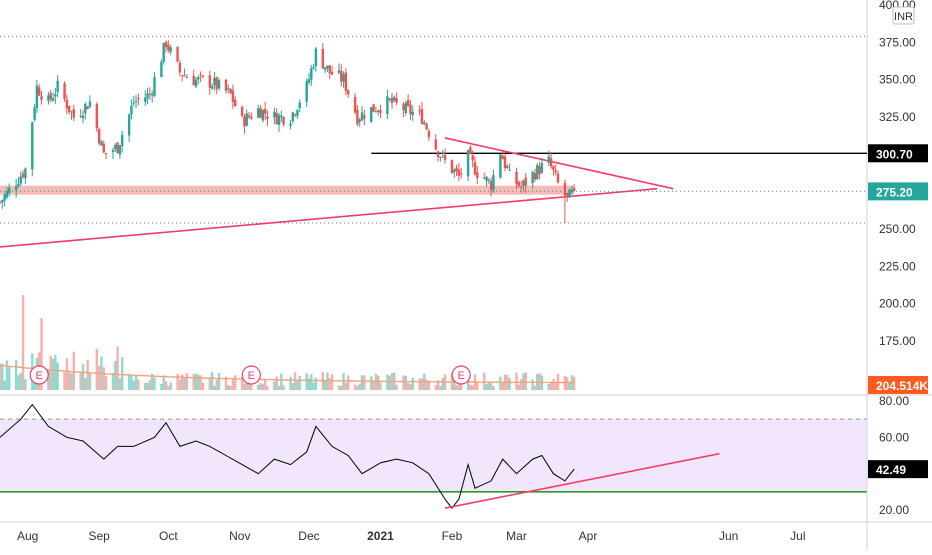  I want to click on currency-label: INR, so click(903, 17).